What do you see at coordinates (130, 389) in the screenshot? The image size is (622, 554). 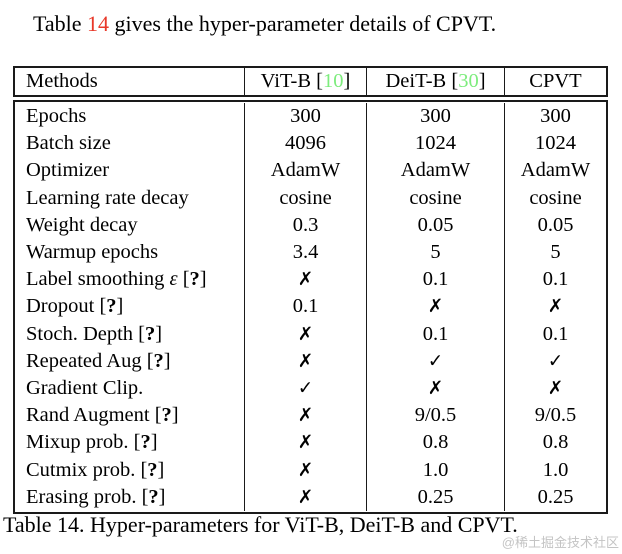 I see `row-label: Gradient Clip.` at bounding box center [130, 389].